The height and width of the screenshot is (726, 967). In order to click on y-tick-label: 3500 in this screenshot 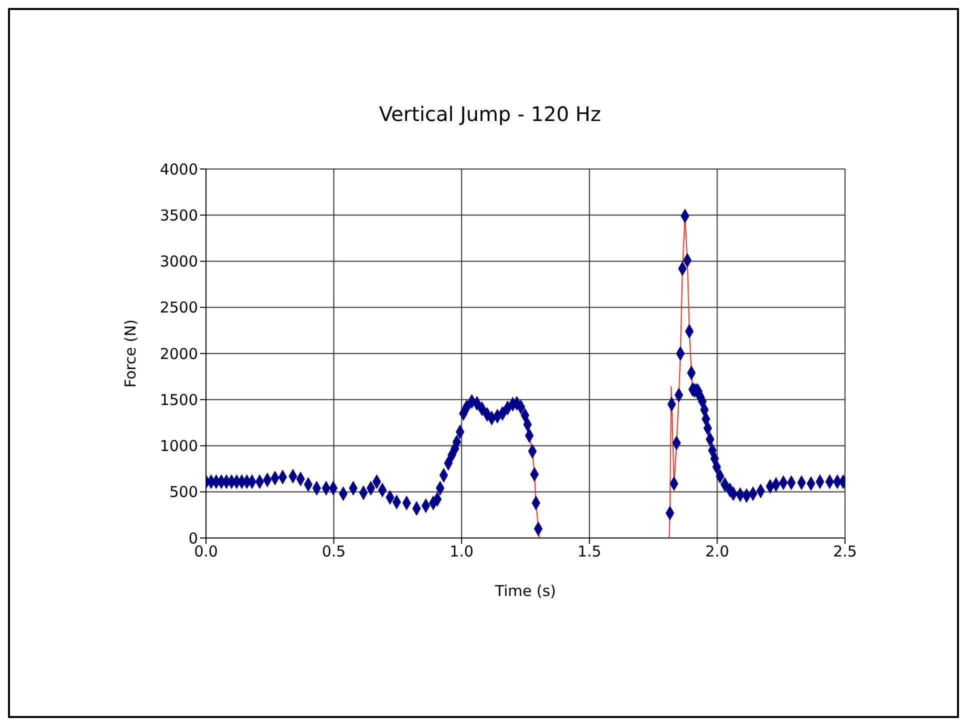, I will do `click(179, 215)`.